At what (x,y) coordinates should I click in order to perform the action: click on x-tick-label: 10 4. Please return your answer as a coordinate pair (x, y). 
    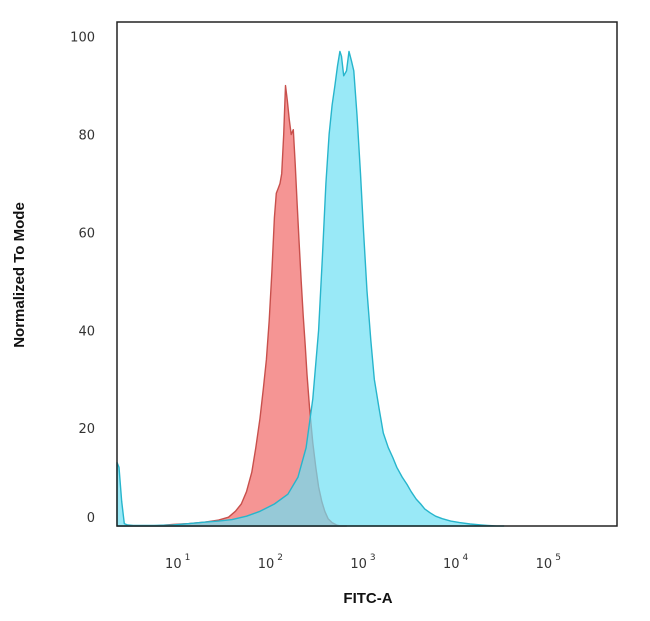
    Looking at the image, I should click on (456, 562).